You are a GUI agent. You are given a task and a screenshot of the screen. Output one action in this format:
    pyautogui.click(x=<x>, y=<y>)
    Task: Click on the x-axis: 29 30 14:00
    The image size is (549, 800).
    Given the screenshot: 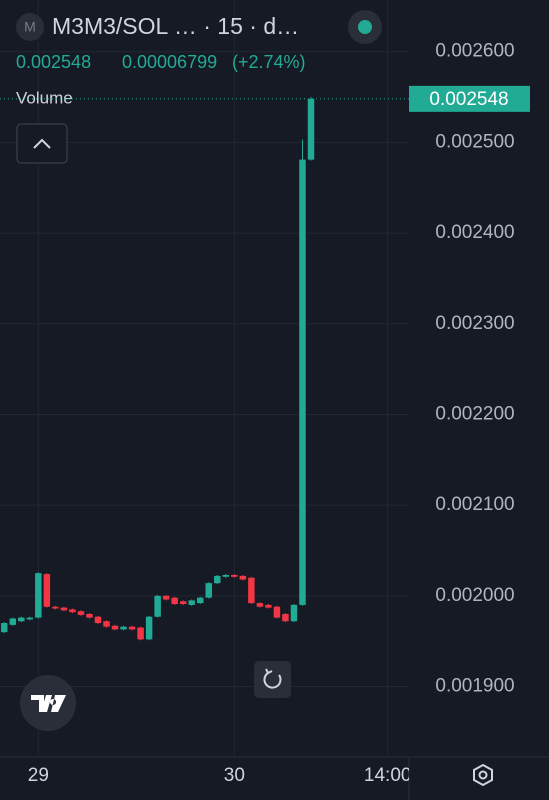 What is the action you would take?
    pyautogui.click(x=220, y=775)
    